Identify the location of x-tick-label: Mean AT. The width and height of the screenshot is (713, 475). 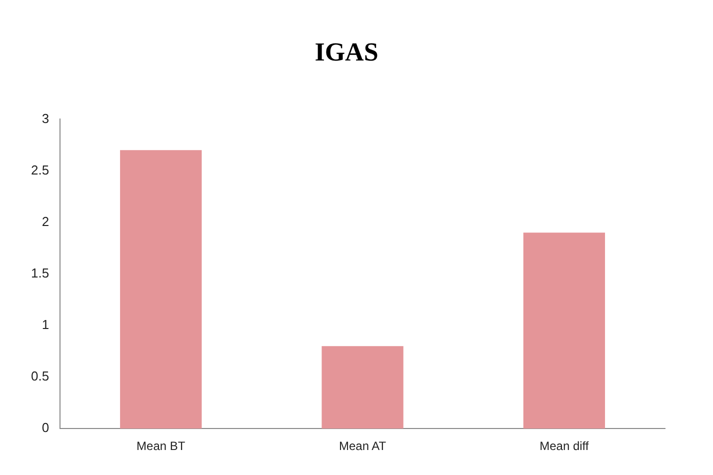
(362, 446).